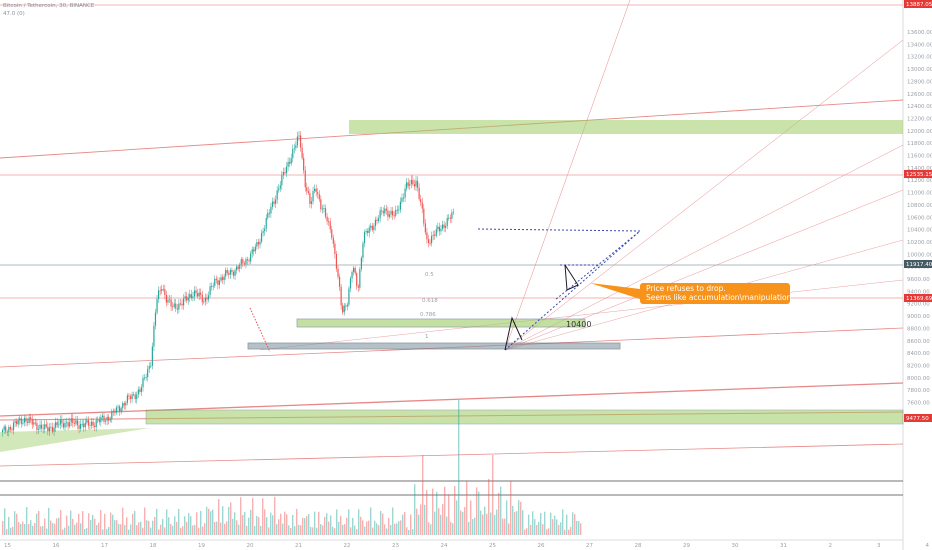  I want to click on time-axis-tick: 18, so click(153, 546).